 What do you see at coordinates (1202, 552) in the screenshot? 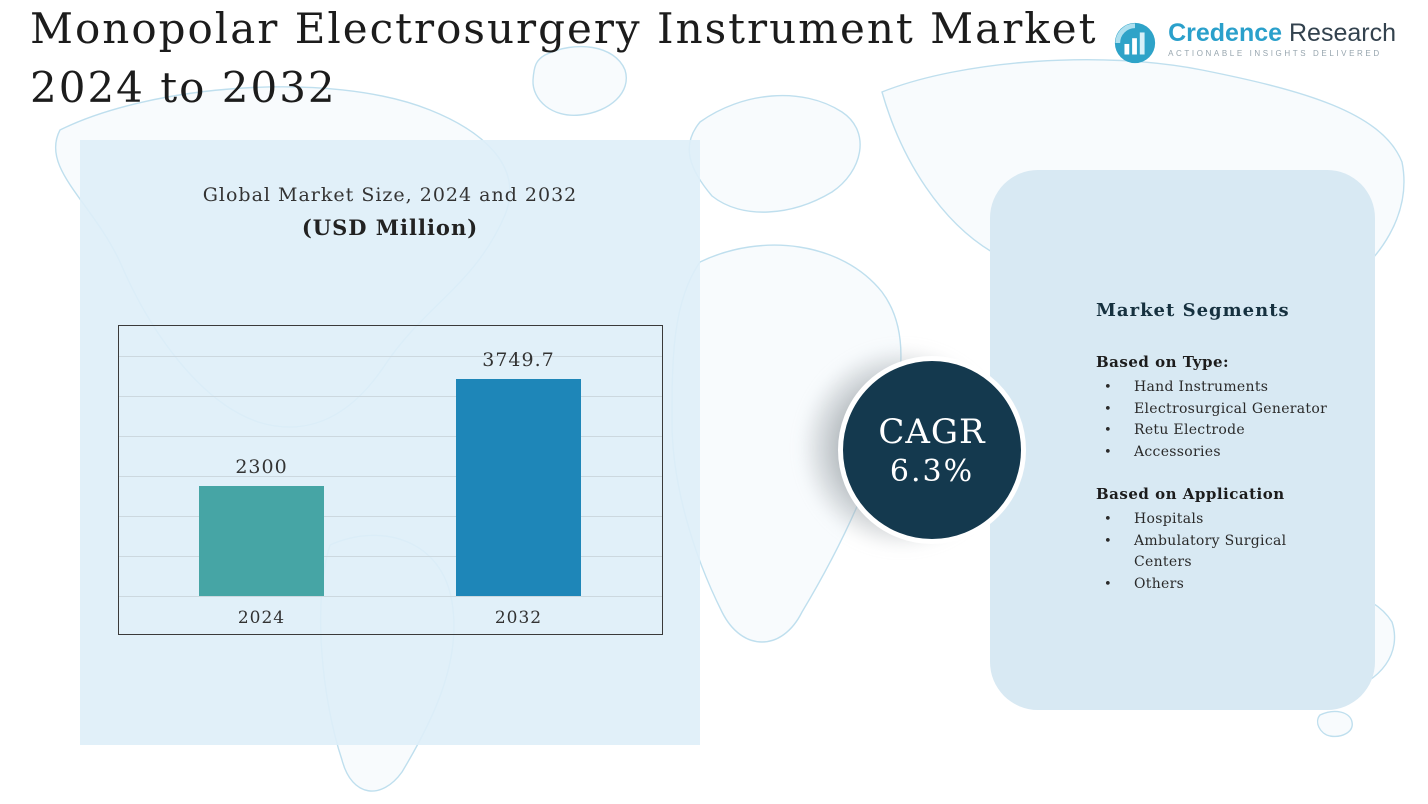
I see `list-item: Ambulatory Surgical Centers` at bounding box center [1202, 552].